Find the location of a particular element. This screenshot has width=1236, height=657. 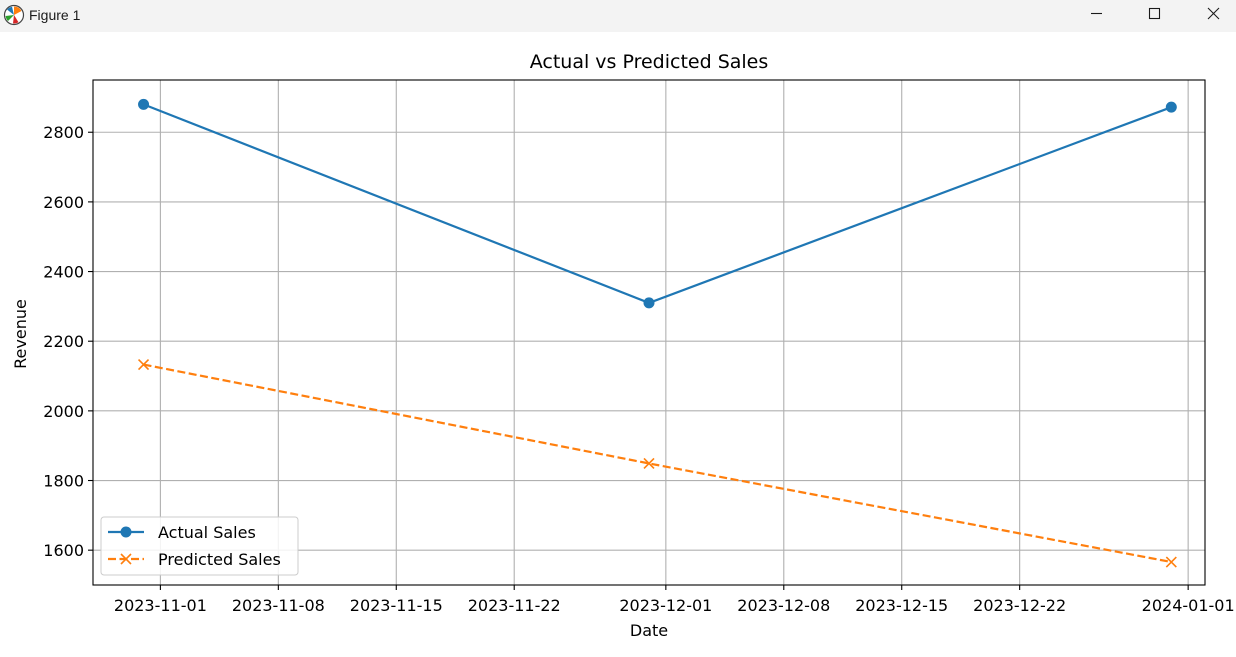

y-tick-label: 1600 is located at coordinates (63, 550).